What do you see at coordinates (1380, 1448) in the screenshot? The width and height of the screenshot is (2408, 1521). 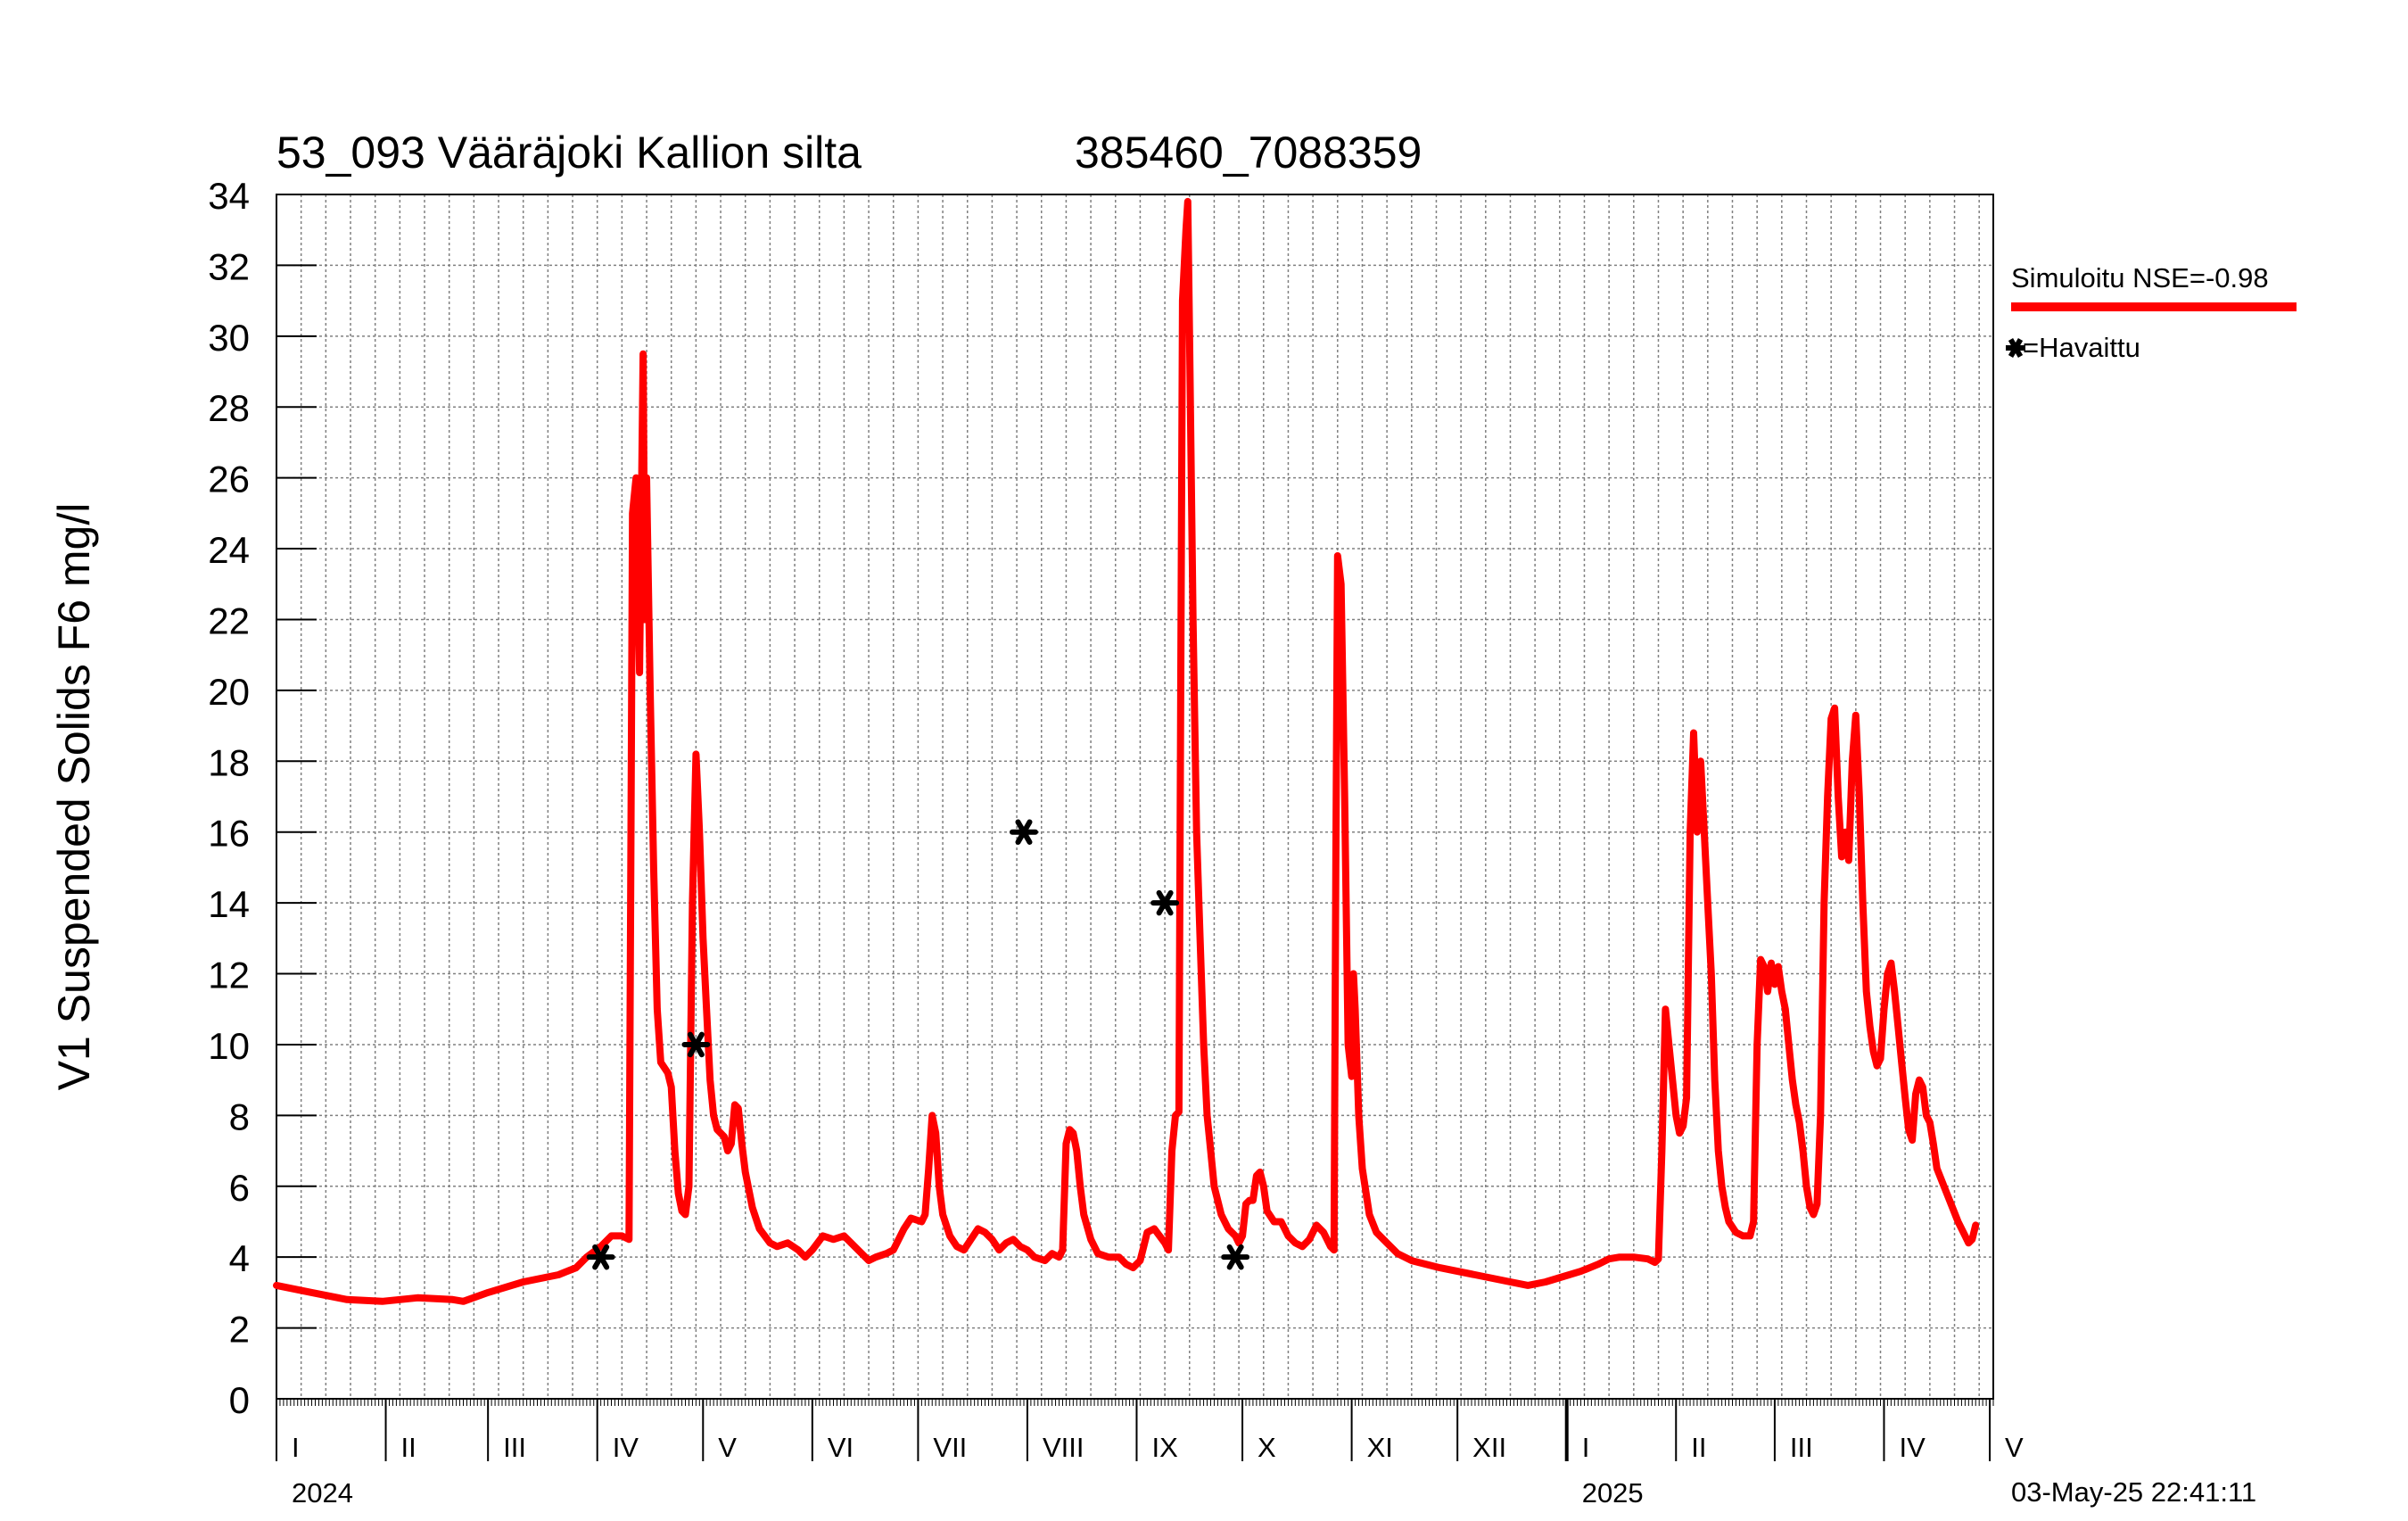 I see `month-label: XI` at bounding box center [1380, 1448].